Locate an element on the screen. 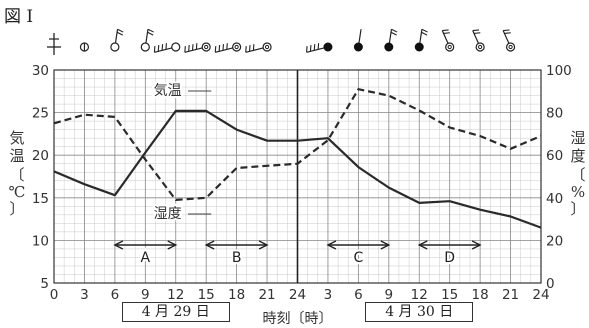  left-y-tick-label: 25 is located at coordinates (40, 114).